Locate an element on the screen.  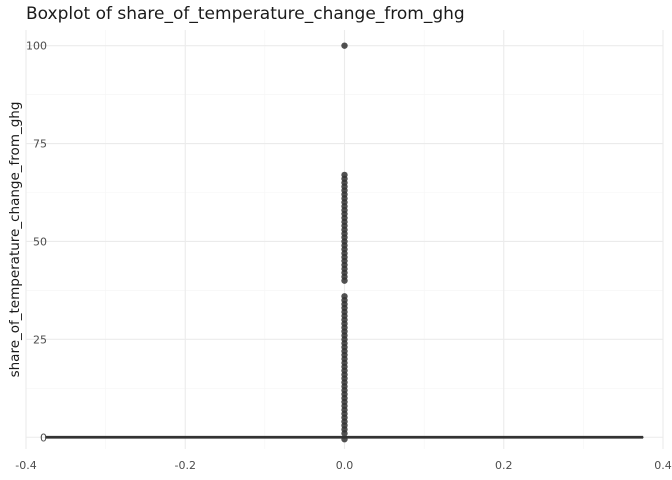
y-tick-label: 25 is located at coordinates (40, 339).